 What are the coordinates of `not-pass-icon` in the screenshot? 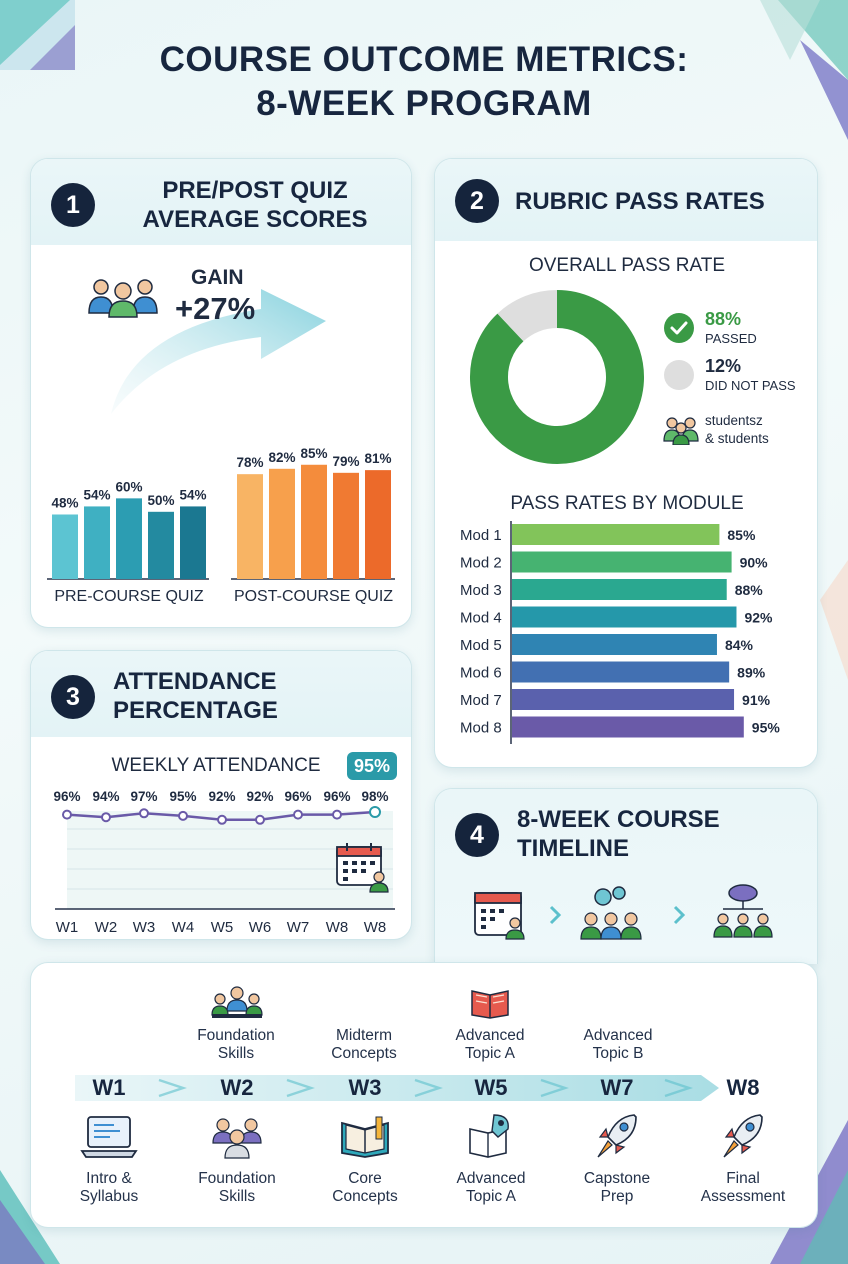 It's located at (679, 375).